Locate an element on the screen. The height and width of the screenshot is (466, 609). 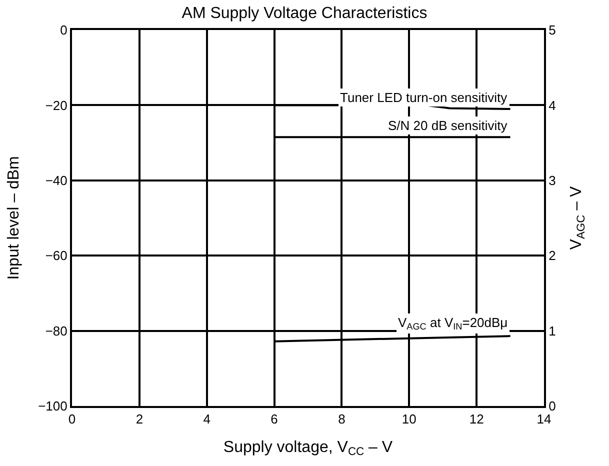
chart-title: AM Supply Voltage Characteristics is located at coordinates (305, 13).